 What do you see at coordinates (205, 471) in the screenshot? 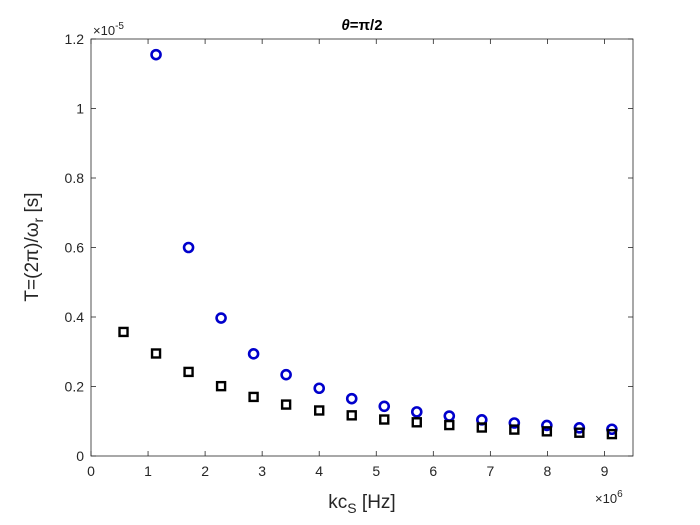
I see `x-tick-label: 2` at bounding box center [205, 471].